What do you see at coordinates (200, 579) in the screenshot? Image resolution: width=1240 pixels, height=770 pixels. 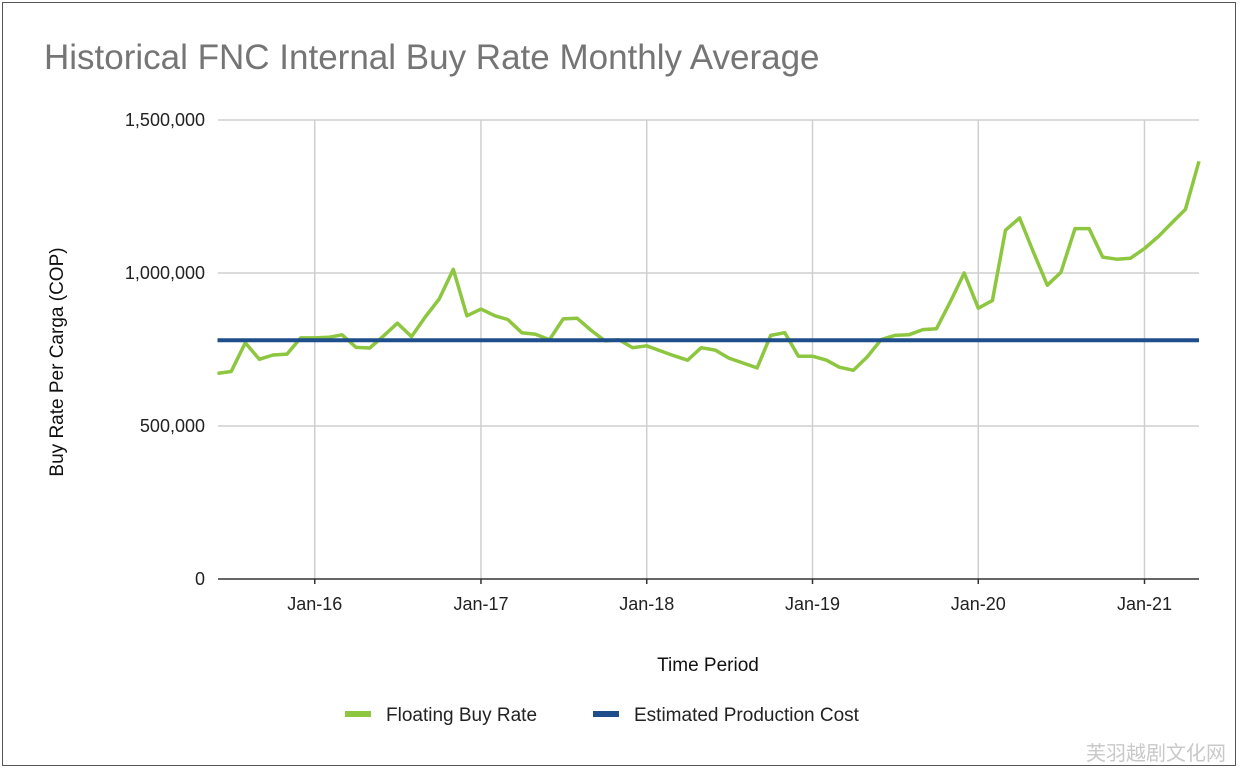 I see `y-tick-label: 0` at bounding box center [200, 579].